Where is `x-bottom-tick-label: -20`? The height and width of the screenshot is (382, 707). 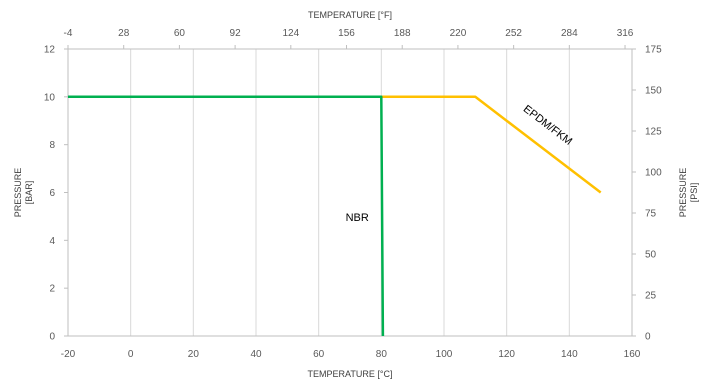 x-bottom-tick-label: -20 is located at coordinates (68, 354).